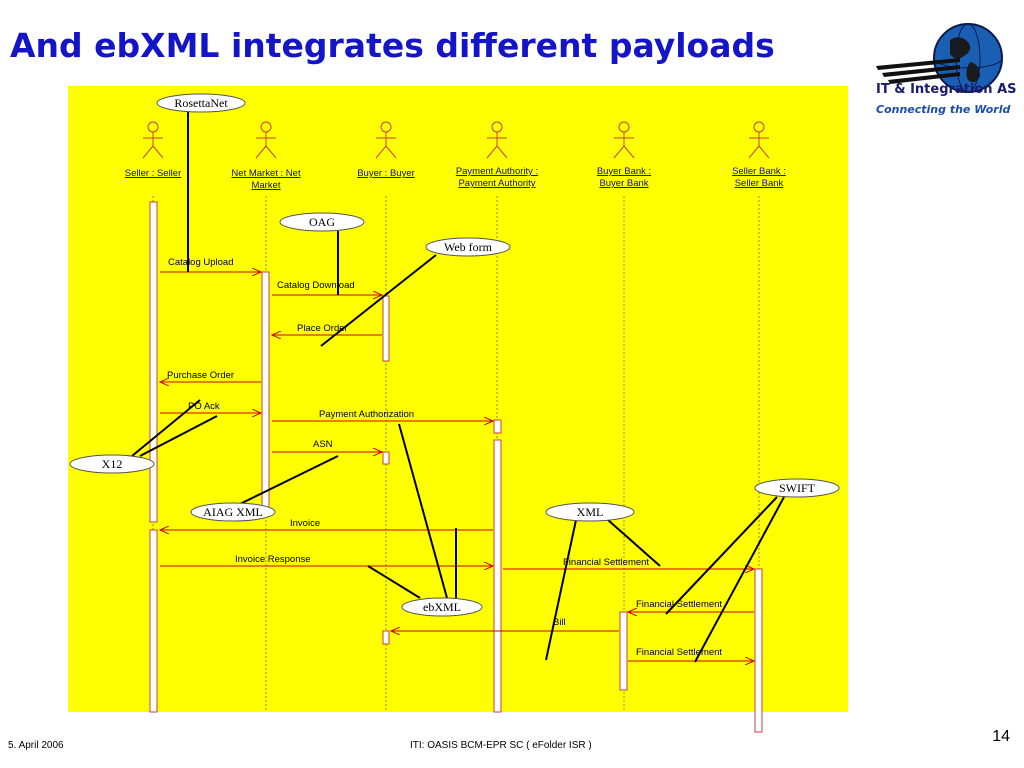  What do you see at coordinates (939, 58) in the screenshot?
I see `globe-icon` at bounding box center [939, 58].